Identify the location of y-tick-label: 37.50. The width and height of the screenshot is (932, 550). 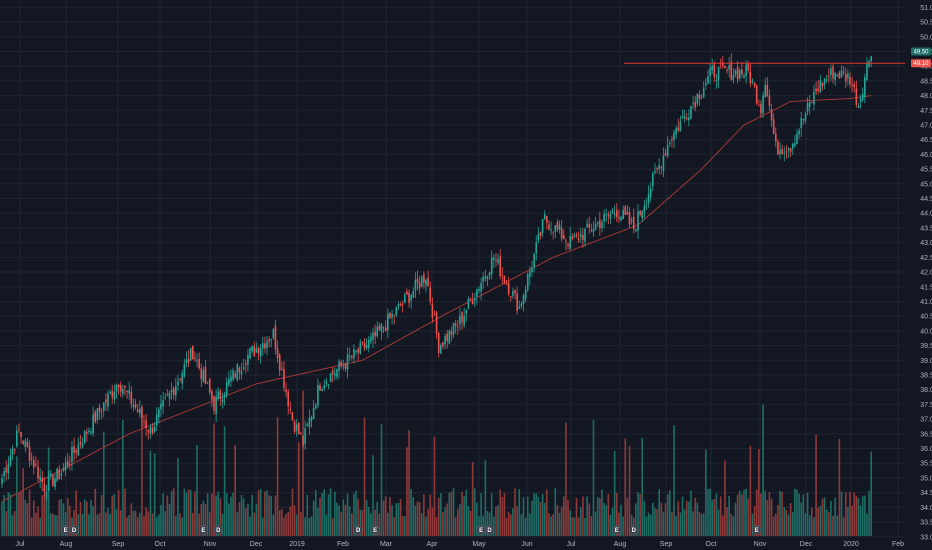
(926, 405).